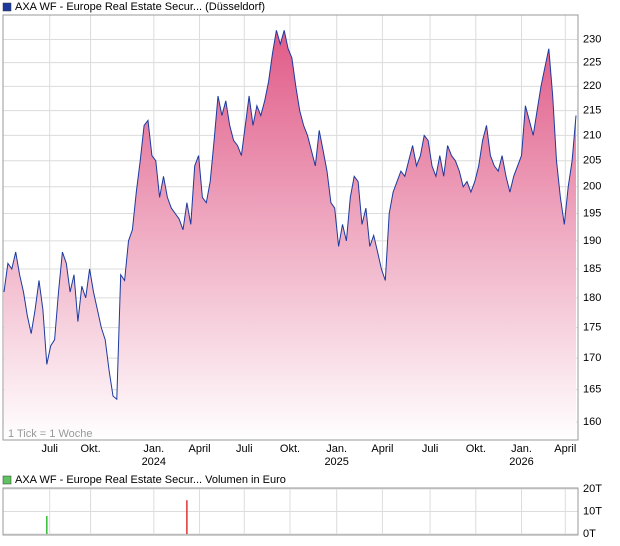 This screenshot has width=620, height=546. What do you see at coordinates (592, 241) in the screenshot?
I see `y-tick-label: 190` at bounding box center [592, 241].